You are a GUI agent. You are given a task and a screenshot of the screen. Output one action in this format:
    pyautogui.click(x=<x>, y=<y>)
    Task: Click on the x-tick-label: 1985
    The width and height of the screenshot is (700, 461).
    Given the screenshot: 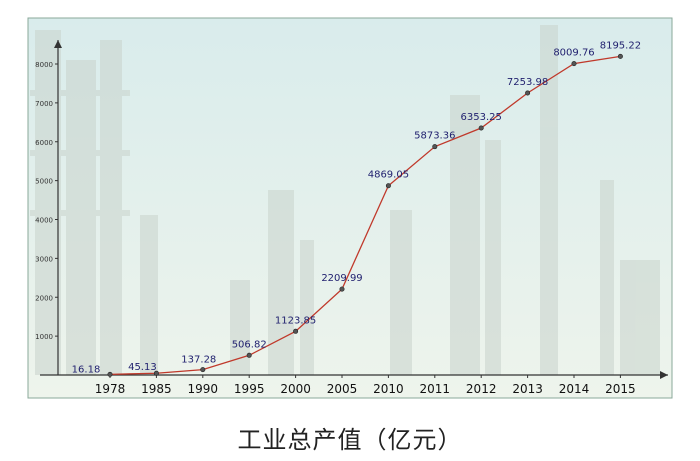 What is the action you would take?
    pyautogui.click(x=156, y=389)
    